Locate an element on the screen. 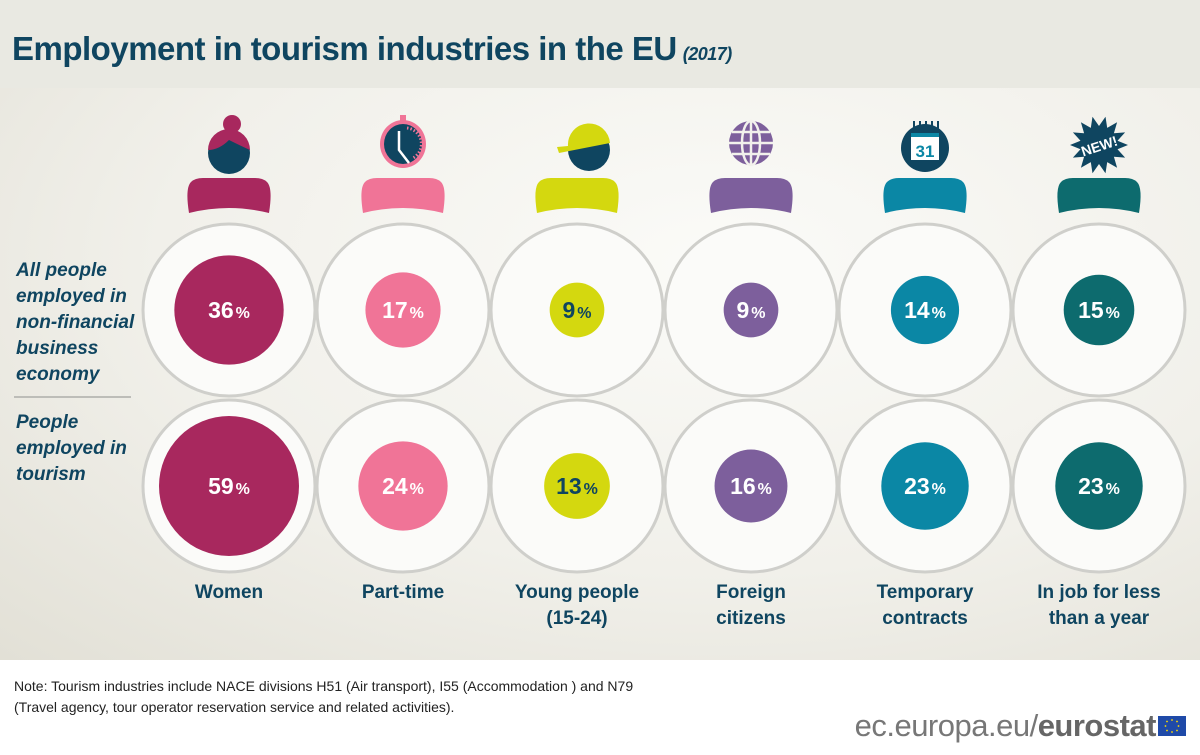  row-label-tourism: People employed in tourism is located at coordinates (71, 448).